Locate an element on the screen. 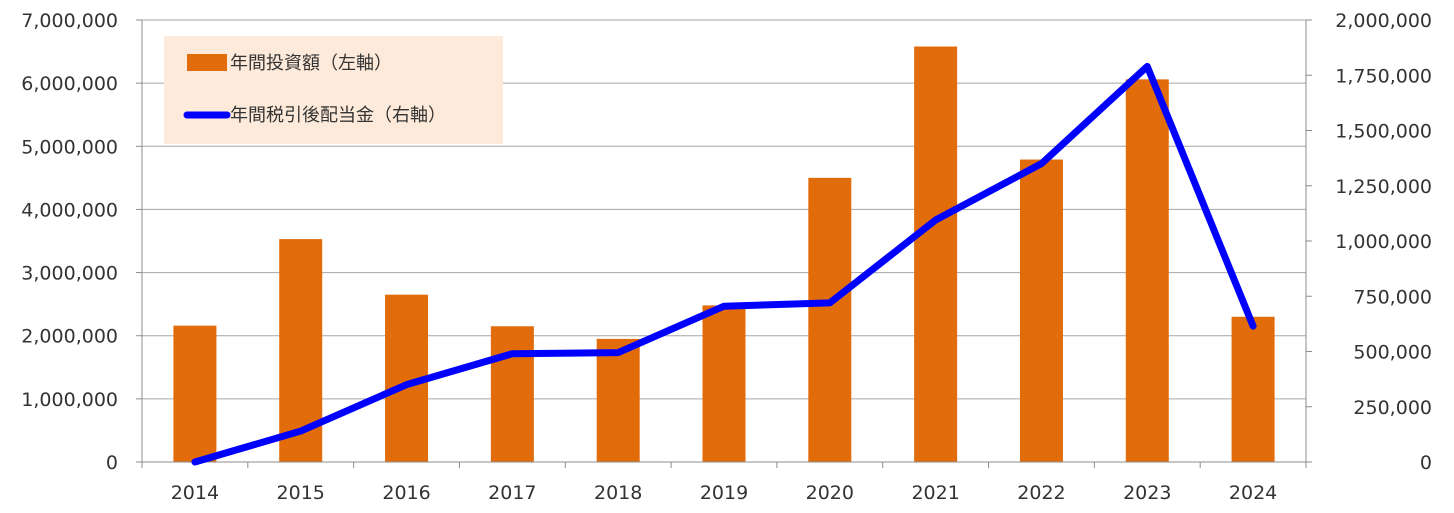 The image size is (1454, 513). left-tick-label: 2,000,000 is located at coordinates (69, 337).